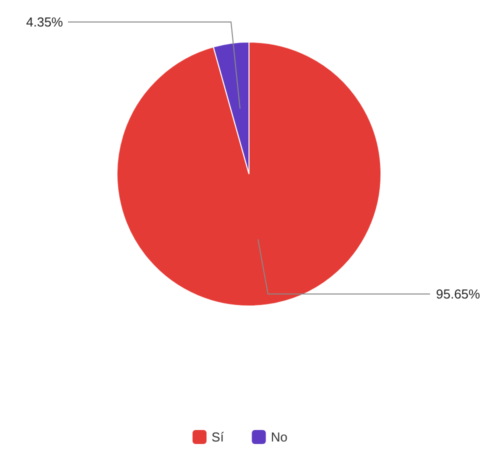  Describe the element at coordinates (45, 22) in the screenshot. I see `data-label: 4.35%` at that location.